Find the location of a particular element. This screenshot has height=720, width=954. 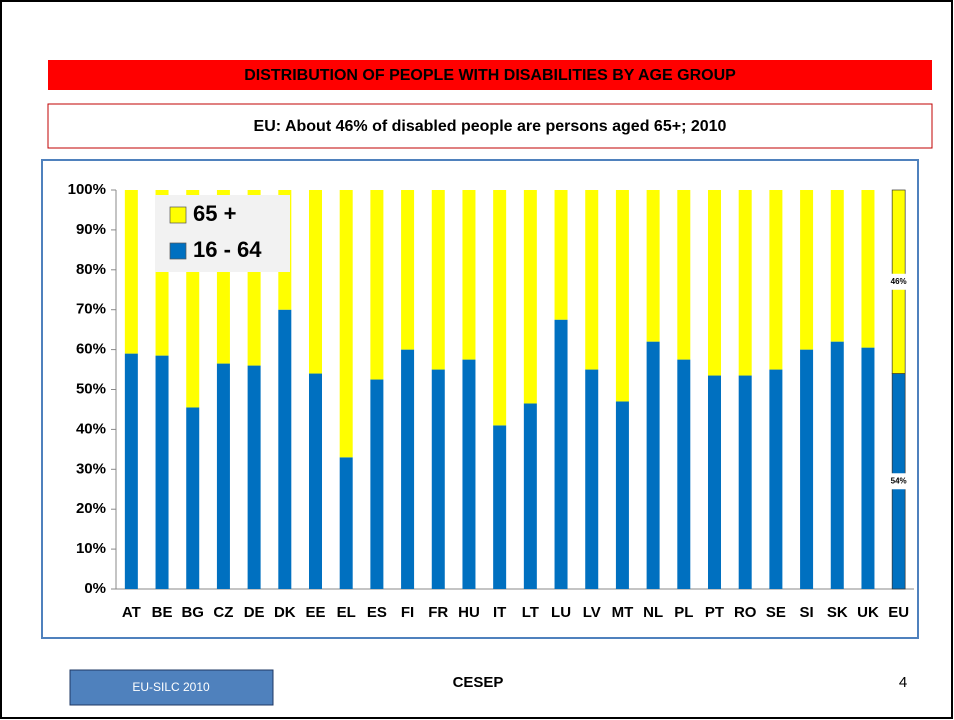

page-number: 4 is located at coordinates (903, 682).